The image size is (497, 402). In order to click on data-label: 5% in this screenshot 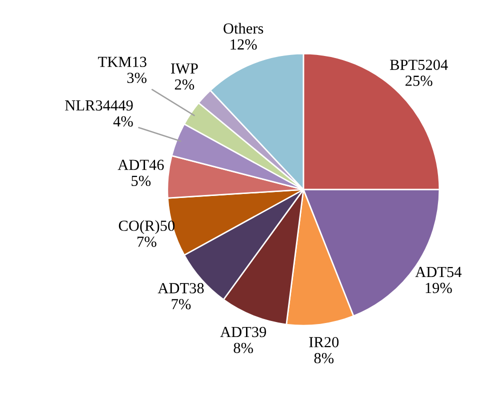, I will do `click(141, 181)`.